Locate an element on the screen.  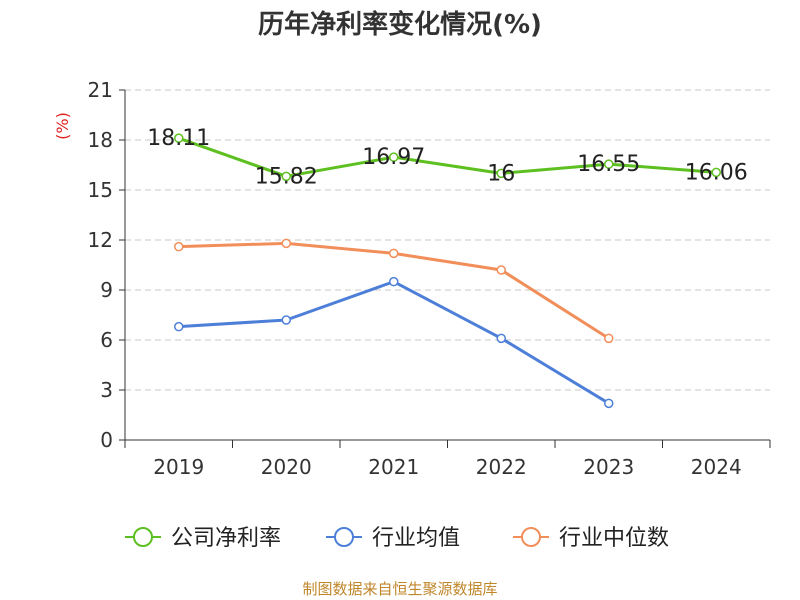
data-label: 16.55 is located at coordinates (608, 164).